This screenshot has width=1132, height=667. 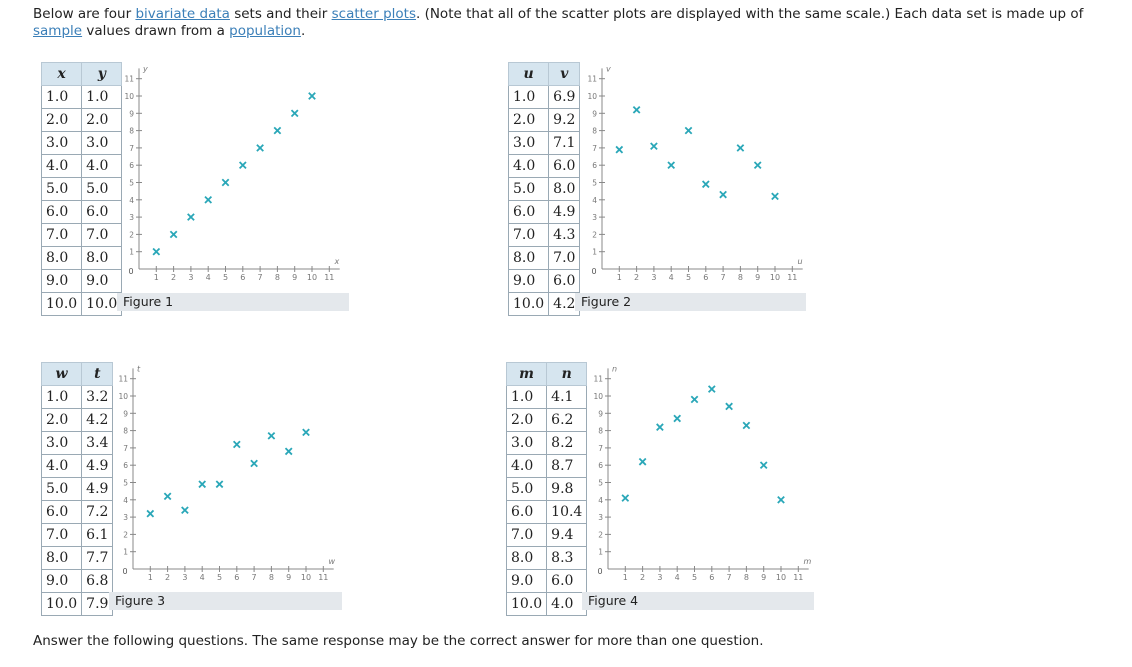 I want to click on y-axis-label: t, so click(x=139, y=368).